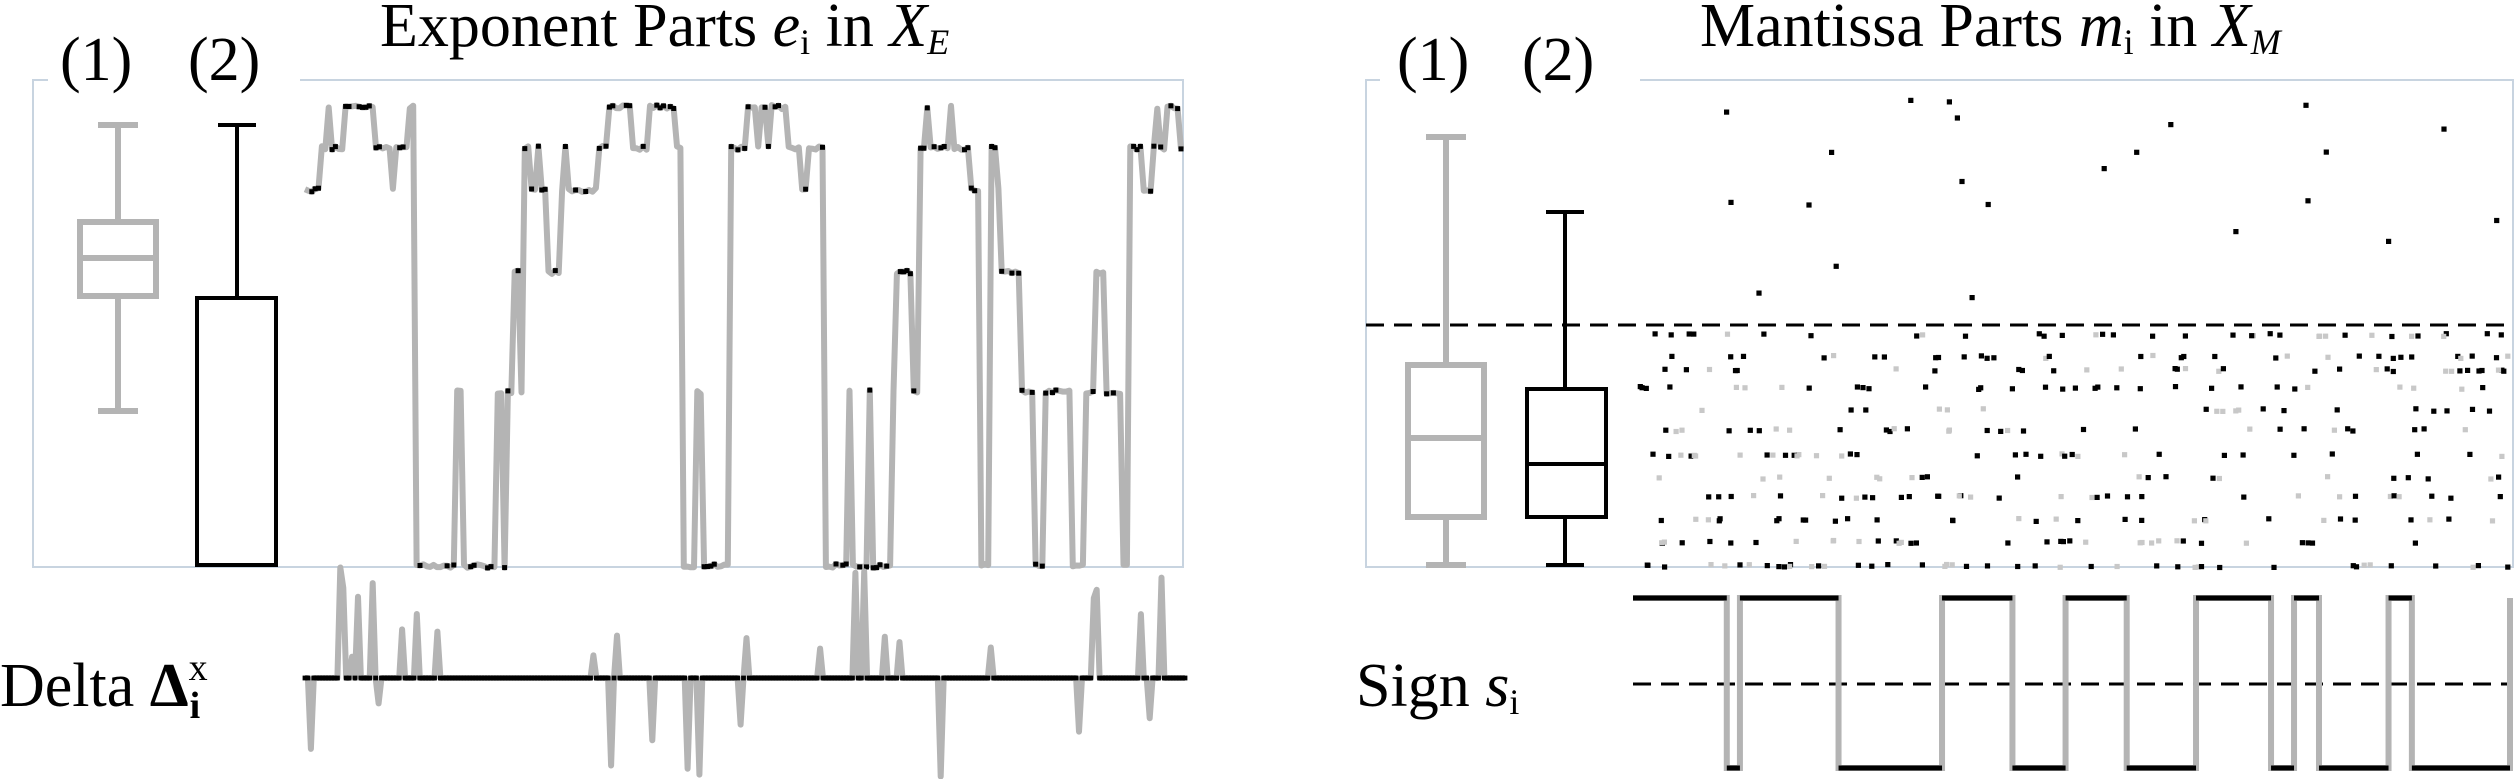 The height and width of the screenshot is (779, 2520). Describe the element at coordinates (2266, 42) in the screenshot. I see `mantissa-title-set-sub: M` at that location.